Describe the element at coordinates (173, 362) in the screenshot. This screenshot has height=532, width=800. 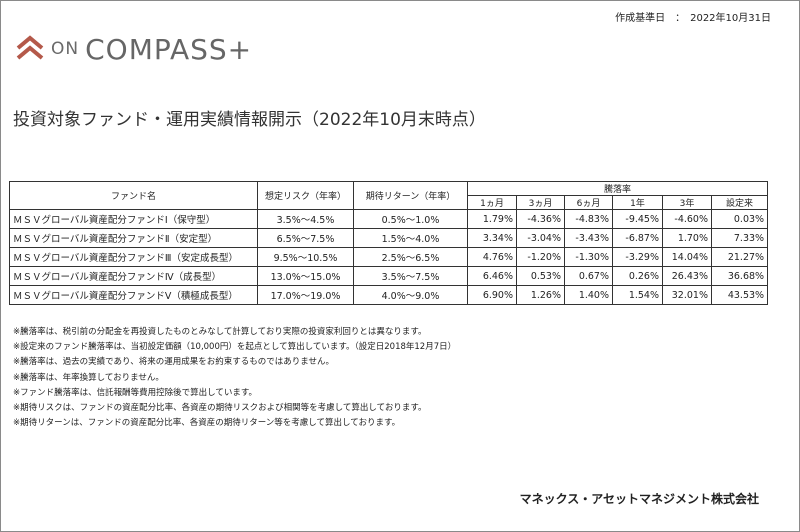
I see `note: ※騰落率は、過去の実績であり、将来の運用成果をお約束するものではありません。` at that location.